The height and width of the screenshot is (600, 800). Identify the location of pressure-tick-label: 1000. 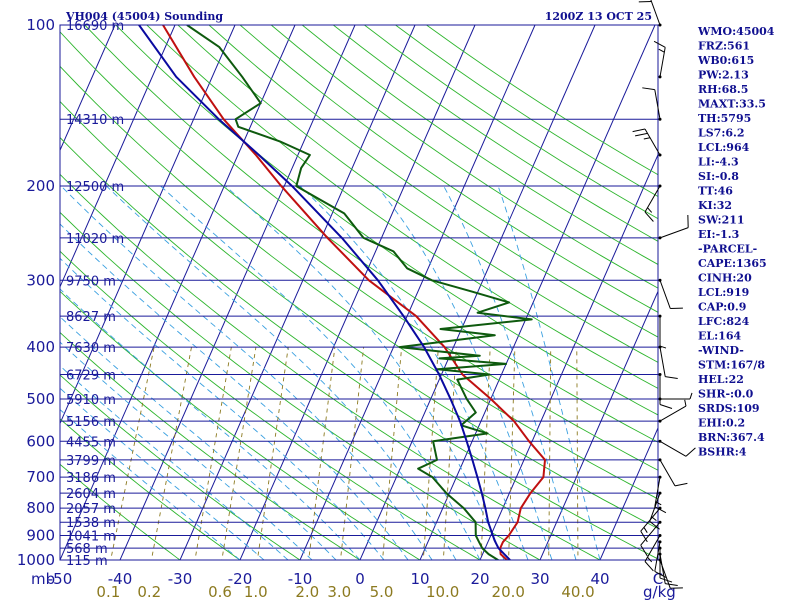
(36, 560).